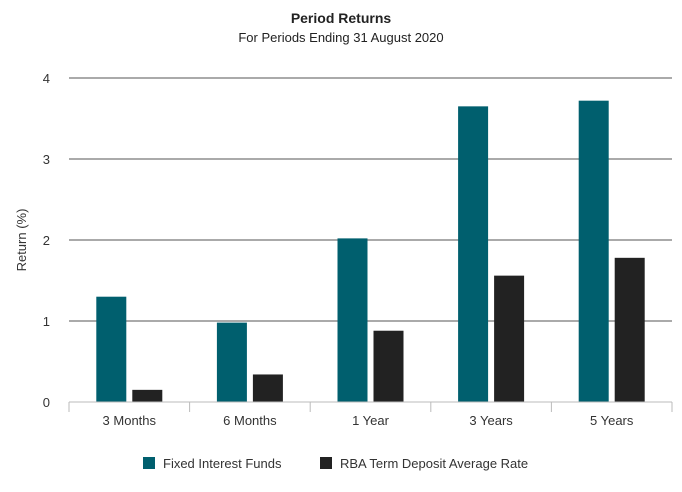 This screenshot has width=682, height=492. What do you see at coordinates (434, 463) in the screenshot?
I see `legend-label: RBA Term Deposit Average Rate` at bounding box center [434, 463].